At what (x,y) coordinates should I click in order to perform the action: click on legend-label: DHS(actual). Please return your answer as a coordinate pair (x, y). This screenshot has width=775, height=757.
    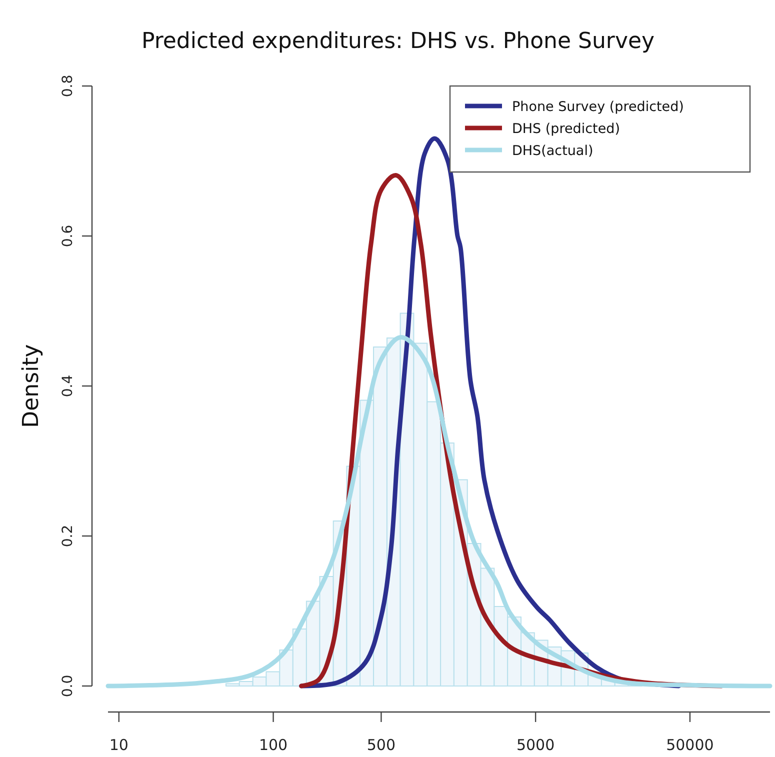
    Looking at the image, I should click on (553, 151).